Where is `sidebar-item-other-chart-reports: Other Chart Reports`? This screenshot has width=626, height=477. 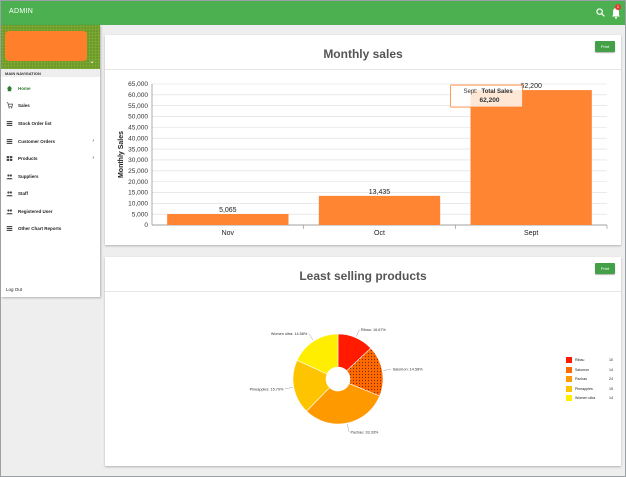 sidebar-item-other-chart-reports: Other Chart Reports is located at coordinates (50, 228).